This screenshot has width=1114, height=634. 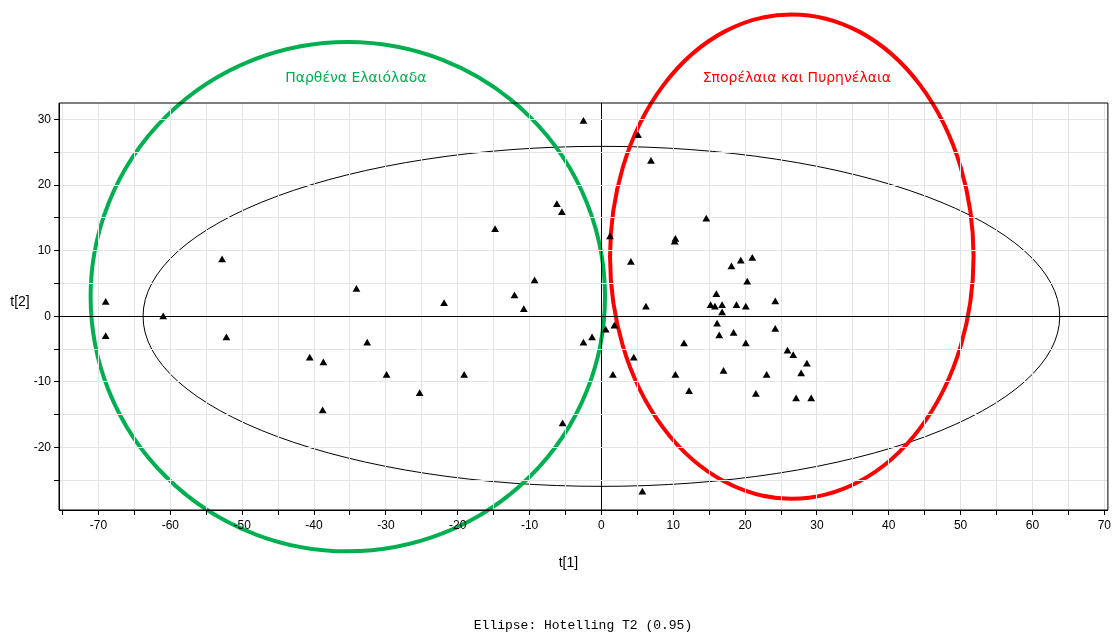 What do you see at coordinates (796, 76) in the screenshot?
I see `text: Σπορέλαια και Πυρηνέλαια` at bounding box center [796, 76].